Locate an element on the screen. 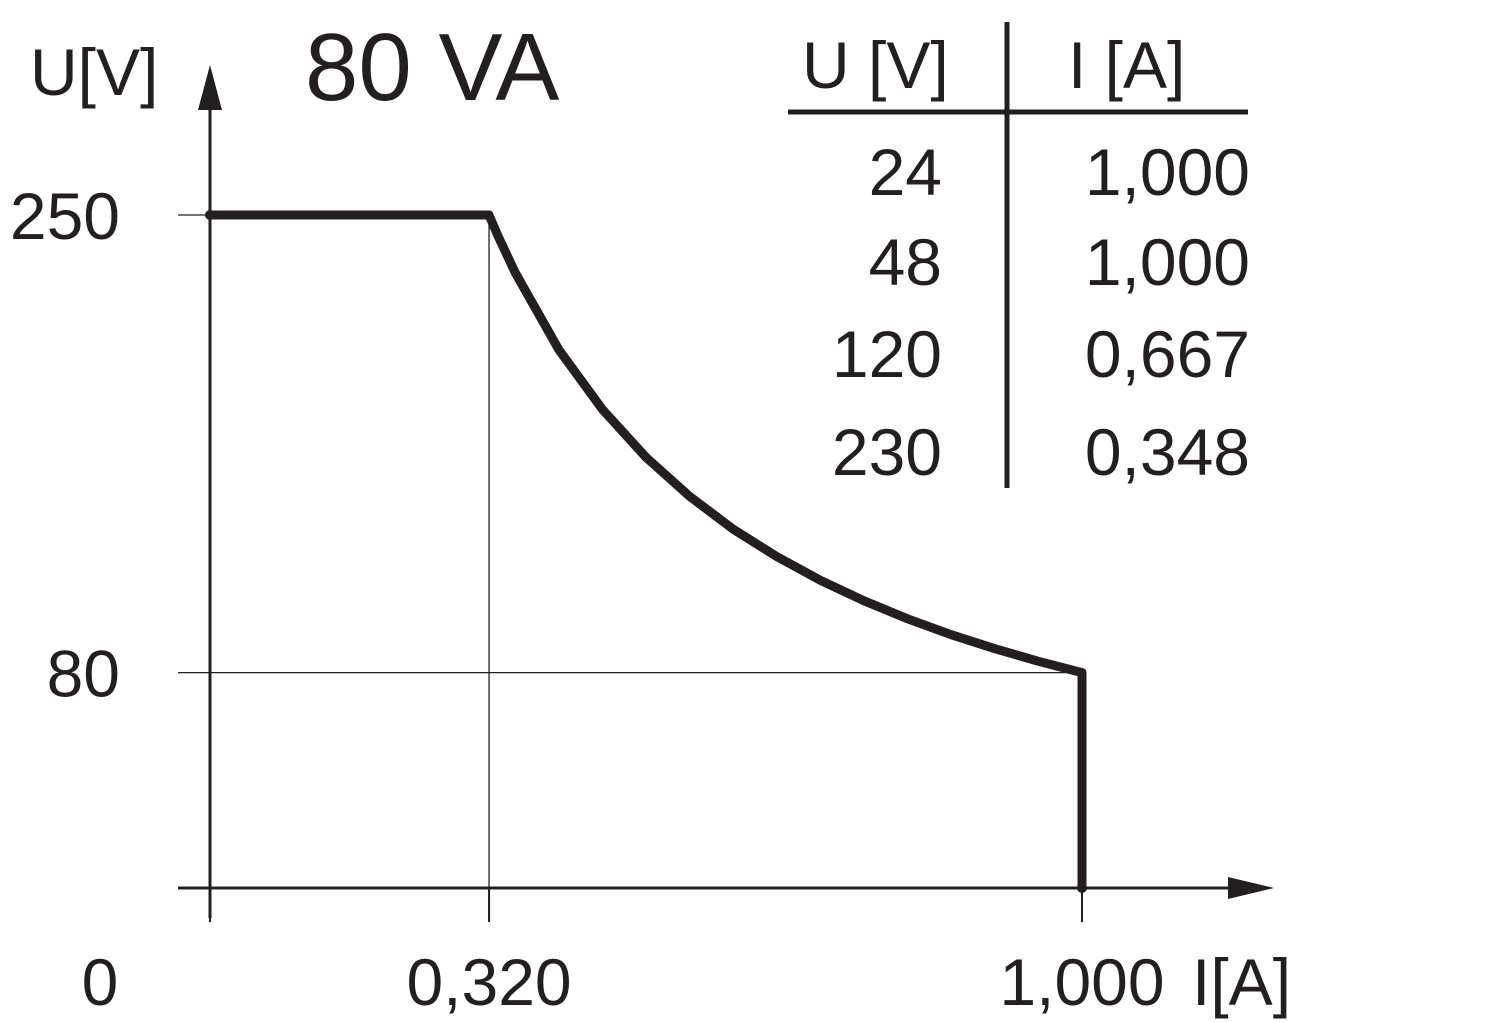 The image size is (1500, 1022). x-axis-arrowhead is located at coordinates (1251, 888).